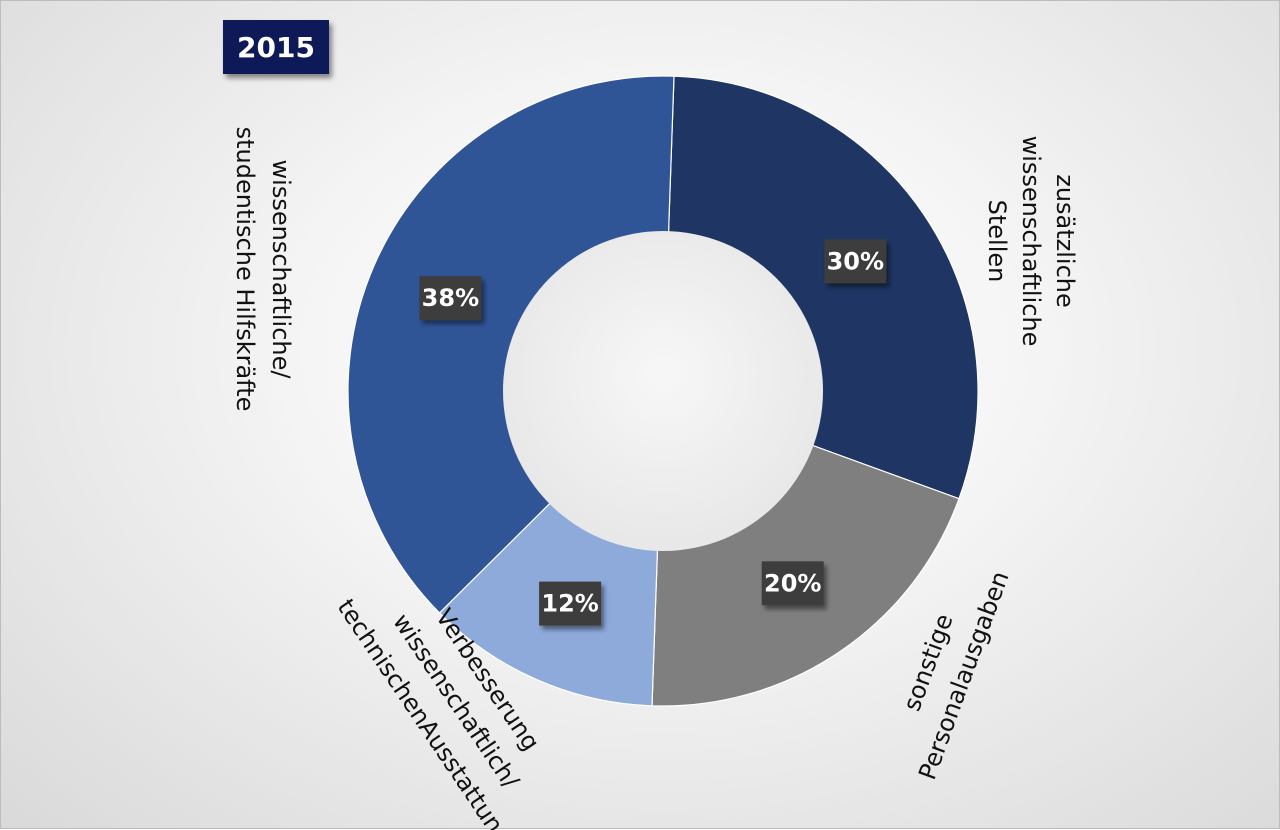 The width and height of the screenshot is (1280, 830). I want to click on data-label: 12%, so click(570, 603).